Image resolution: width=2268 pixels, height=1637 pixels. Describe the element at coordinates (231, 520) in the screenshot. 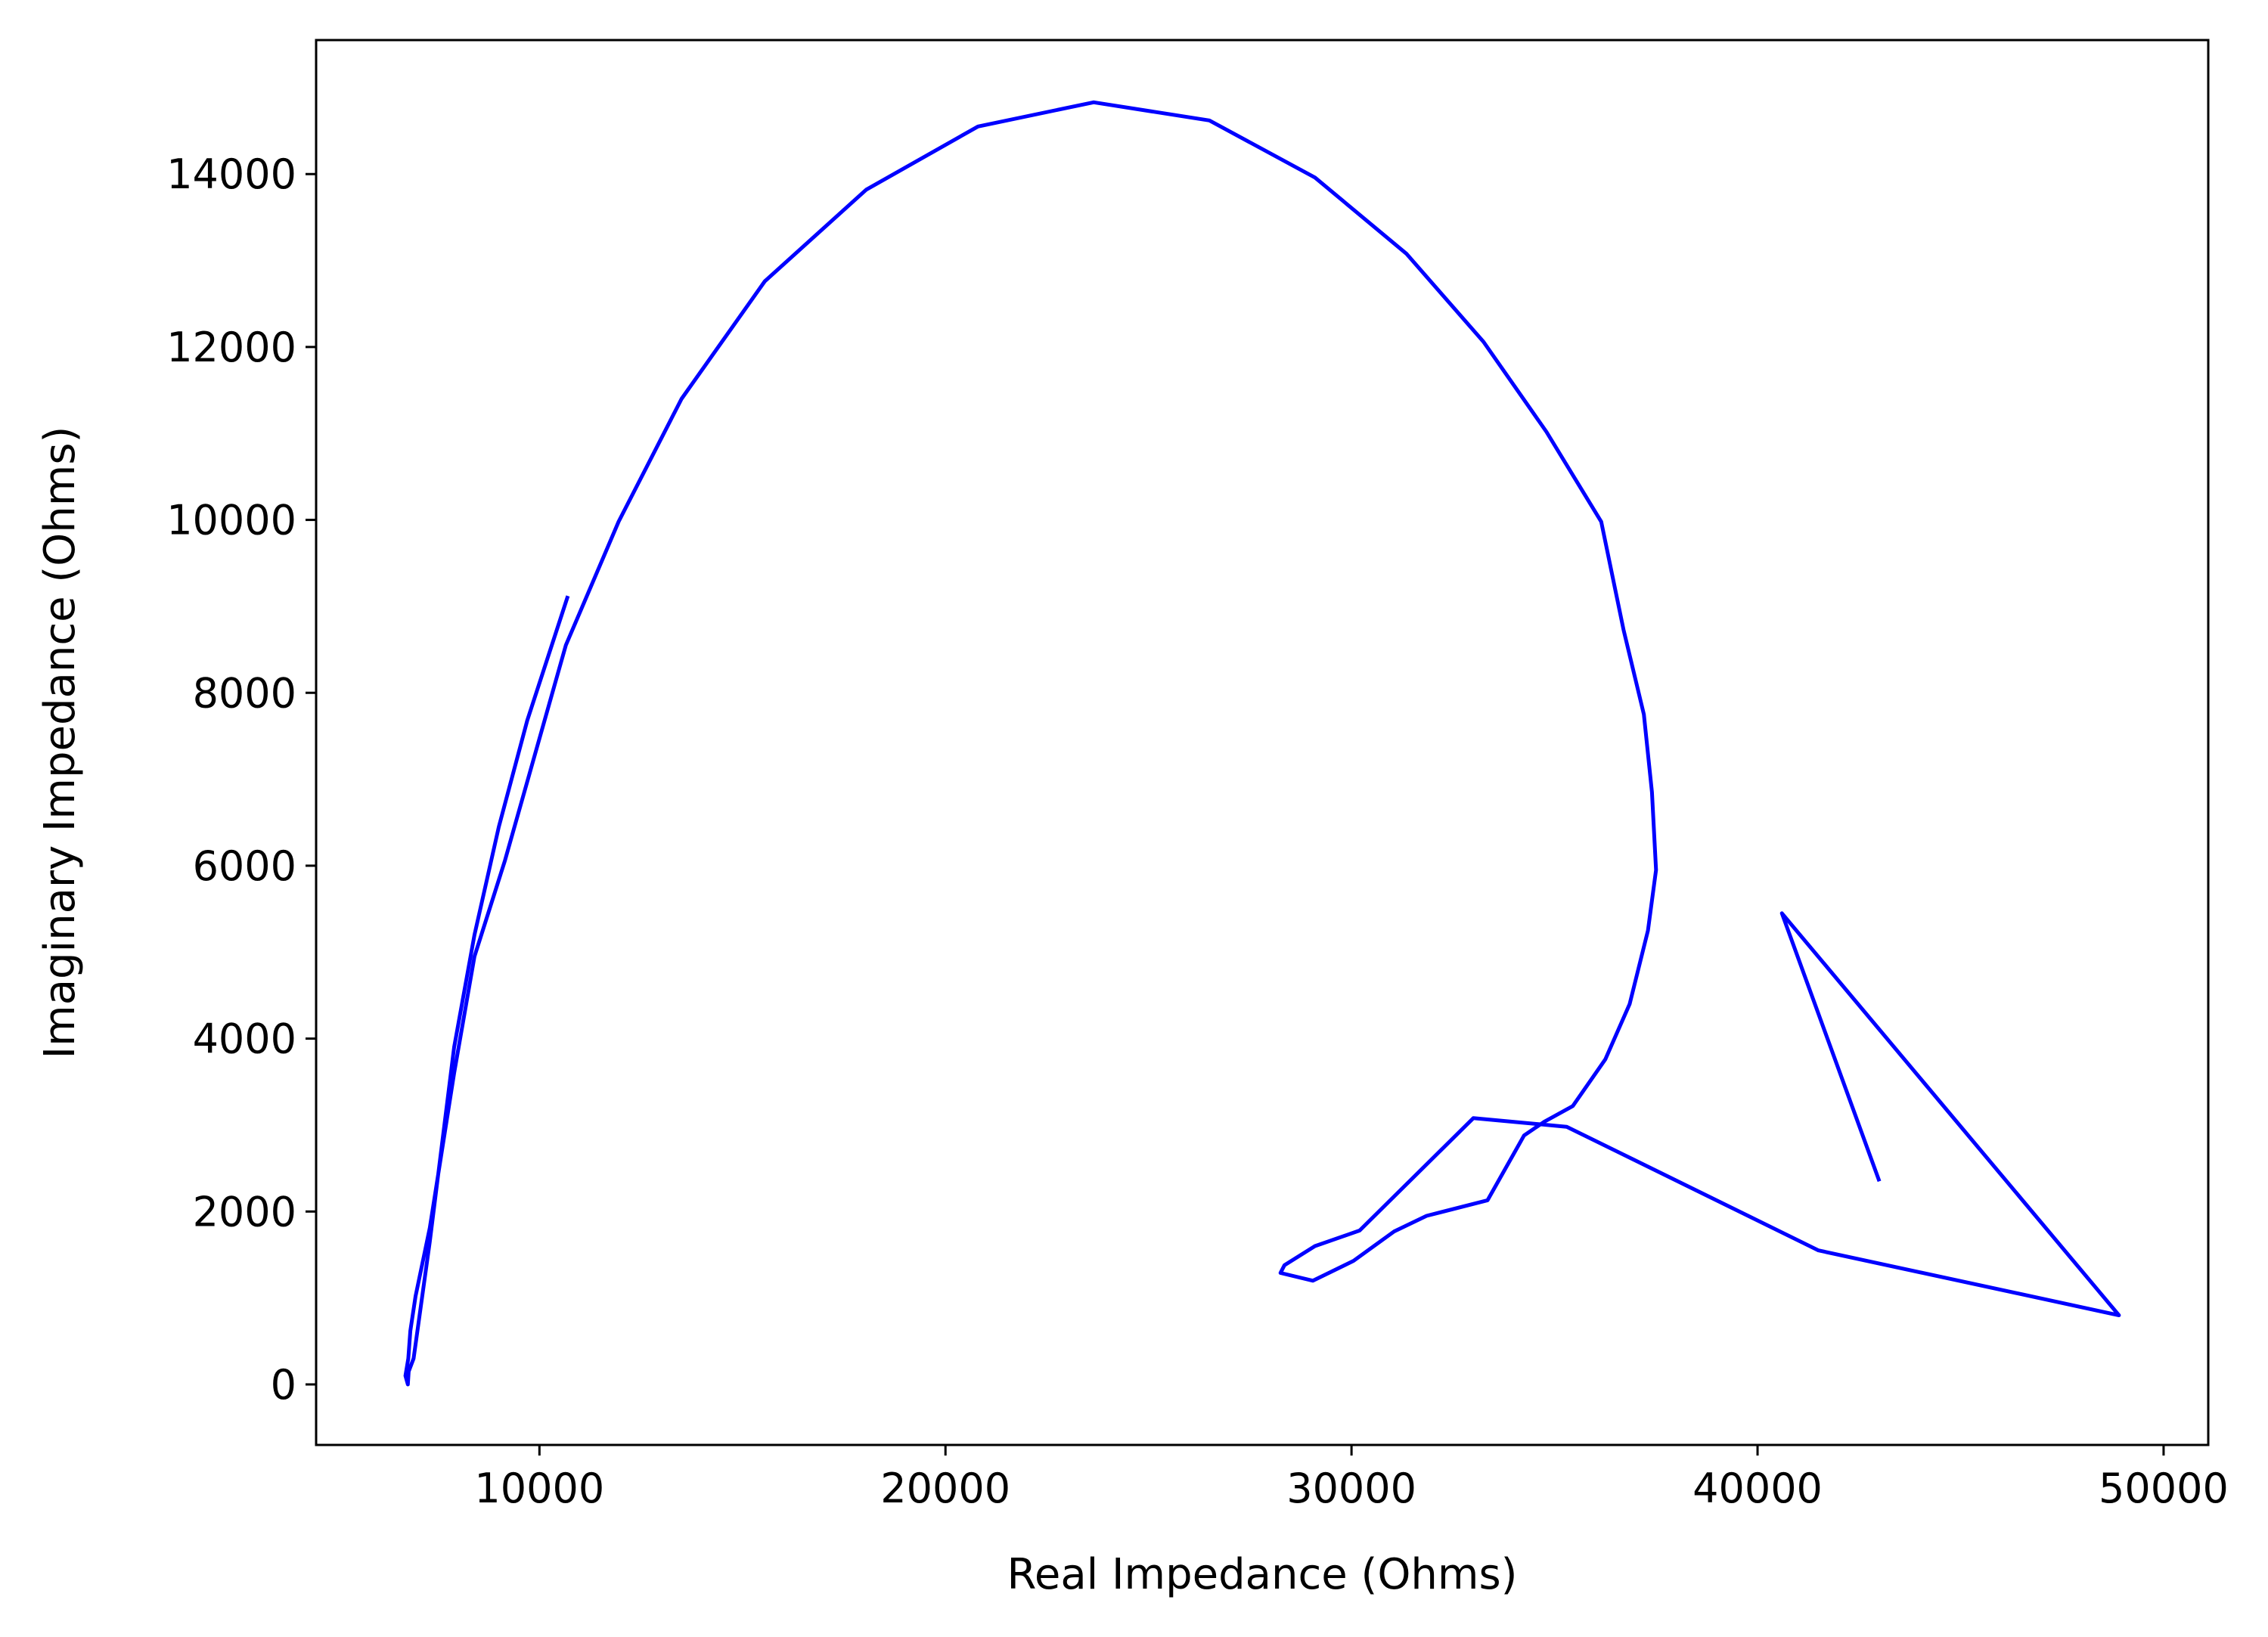

I see `y-tick-label: 10000` at that location.